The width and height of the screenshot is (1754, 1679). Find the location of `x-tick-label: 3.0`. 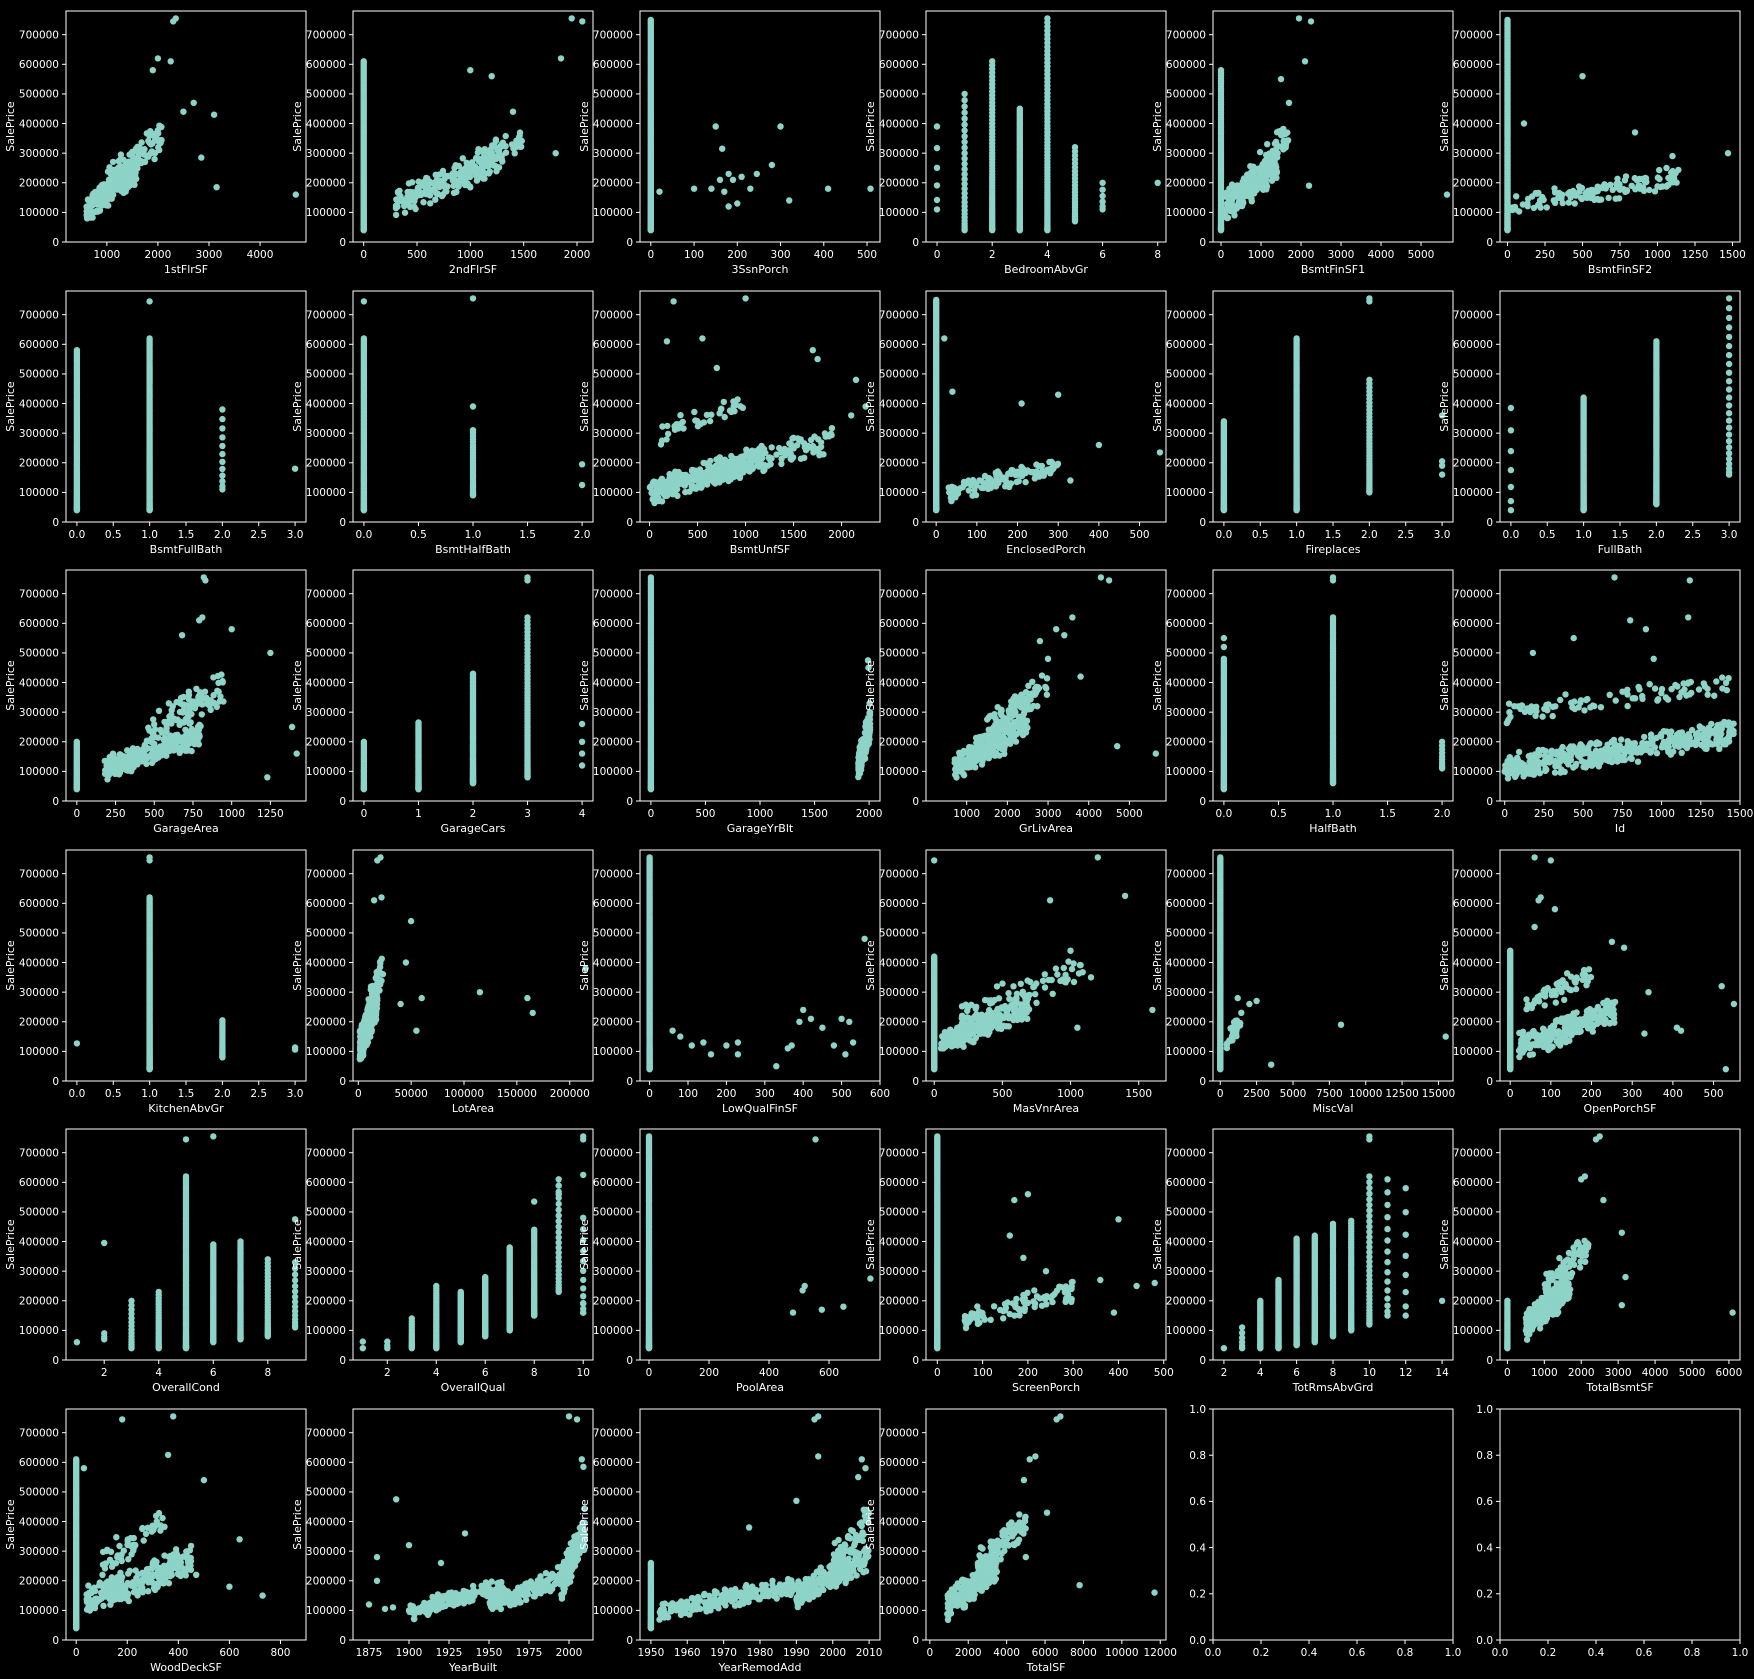

x-tick-label: 3.0 is located at coordinates (1442, 535).